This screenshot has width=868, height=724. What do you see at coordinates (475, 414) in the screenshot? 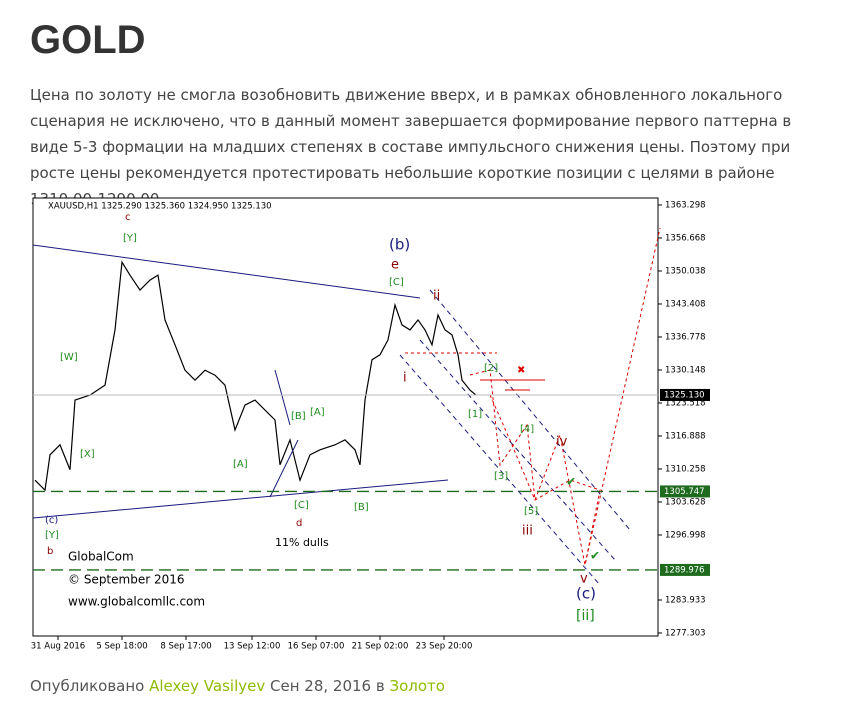
I see `wave-label: [1]` at bounding box center [475, 414].